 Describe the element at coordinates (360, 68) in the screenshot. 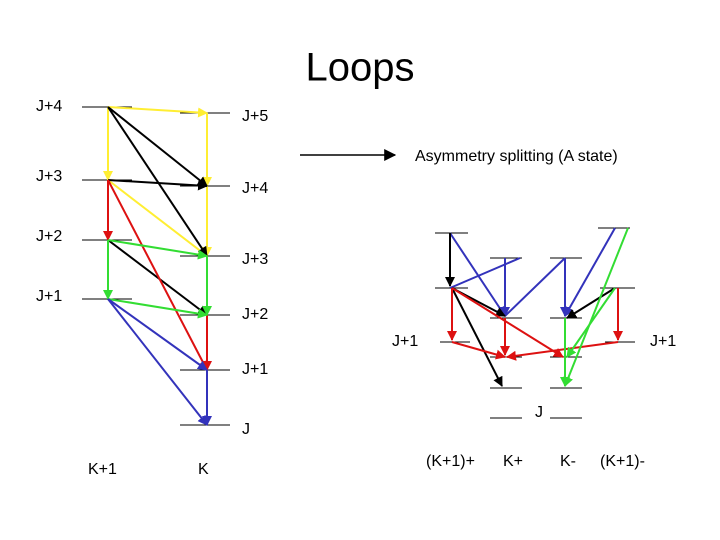

I see `title: Loops` at that location.